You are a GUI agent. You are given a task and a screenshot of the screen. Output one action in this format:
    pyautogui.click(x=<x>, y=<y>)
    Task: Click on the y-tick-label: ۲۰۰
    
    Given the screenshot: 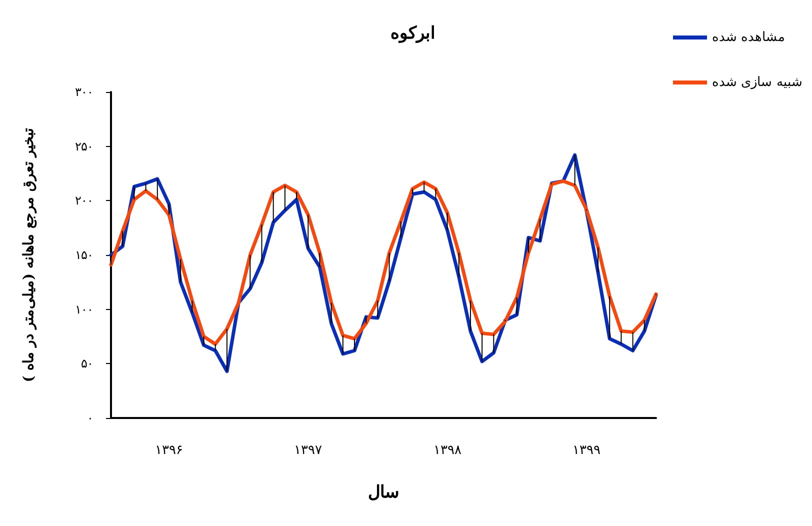 What is the action you would take?
    pyautogui.click(x=84, y=201)
    